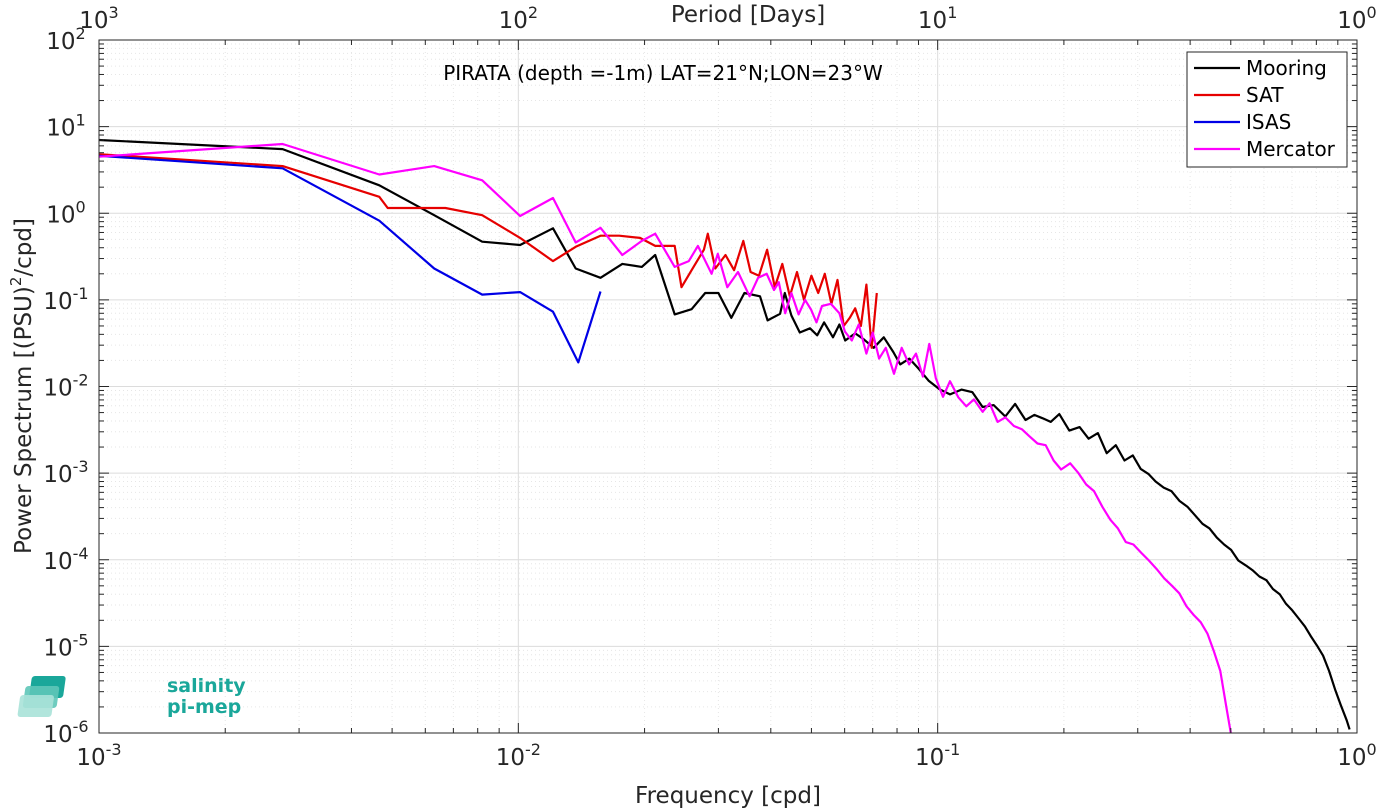 The image size is (1383, 809). What do you see at coordinates (65, 39) in the screenshot?
I see `y-tick-label: 10²` at bounding box center [65, 39].